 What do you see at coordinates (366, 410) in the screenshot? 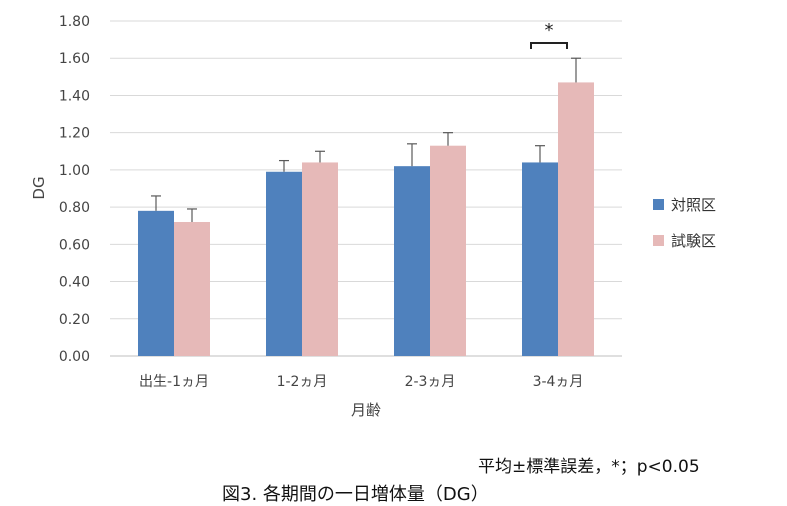
I see `x-axis-title: 月齢` at bounding box center [366, 410].